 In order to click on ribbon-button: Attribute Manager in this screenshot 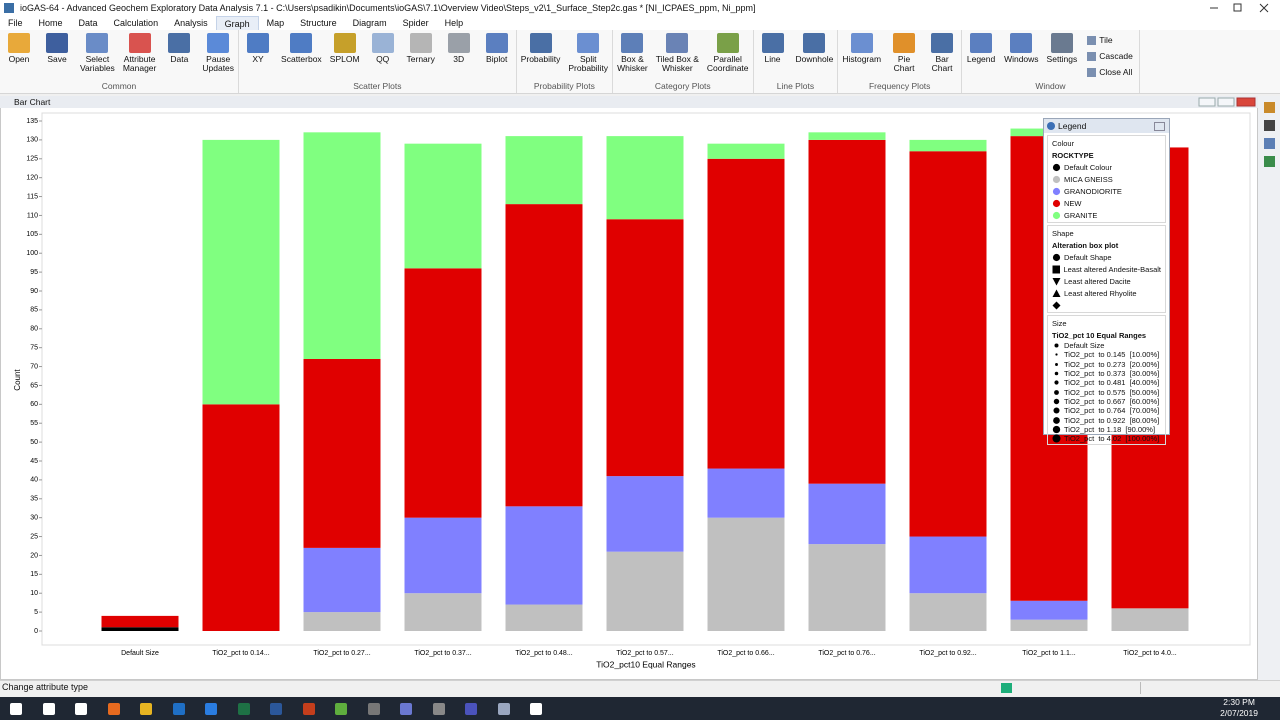, I will do `click(140, 57)`.